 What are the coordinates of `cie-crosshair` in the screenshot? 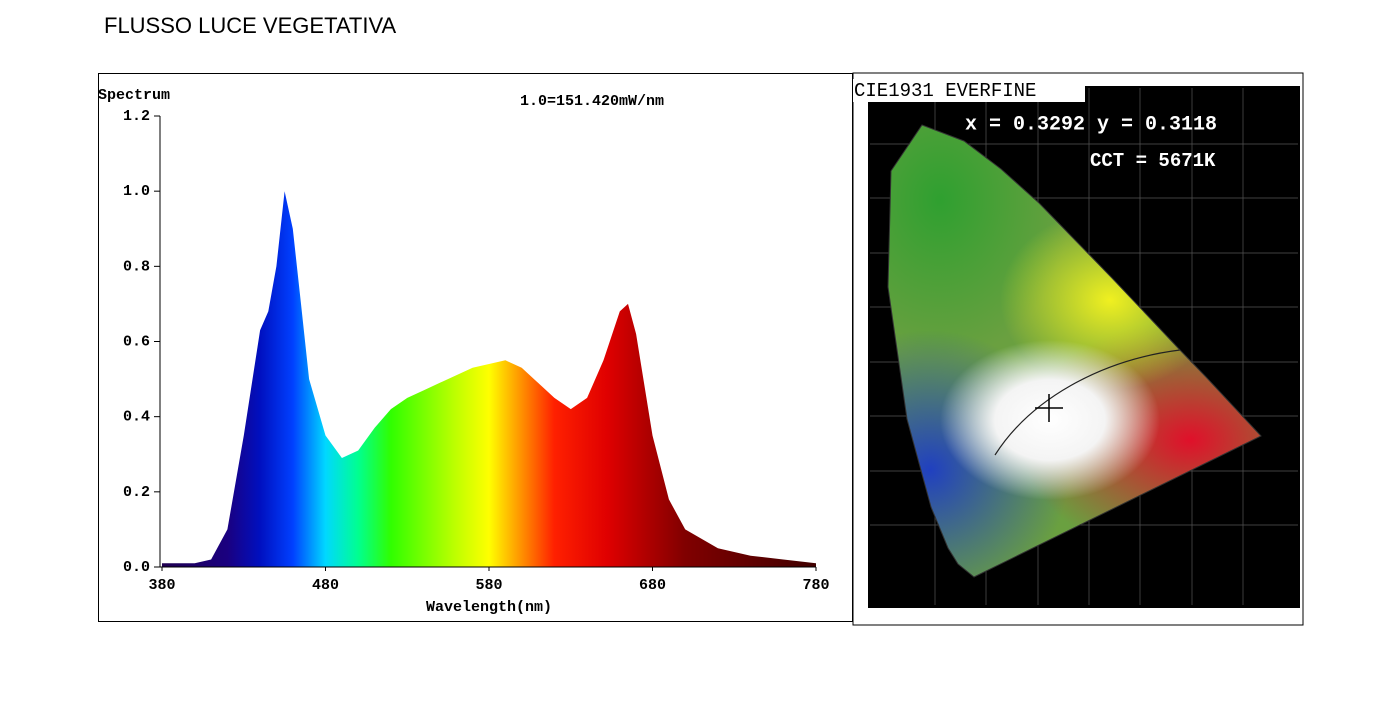 It's located at (1049, 408).